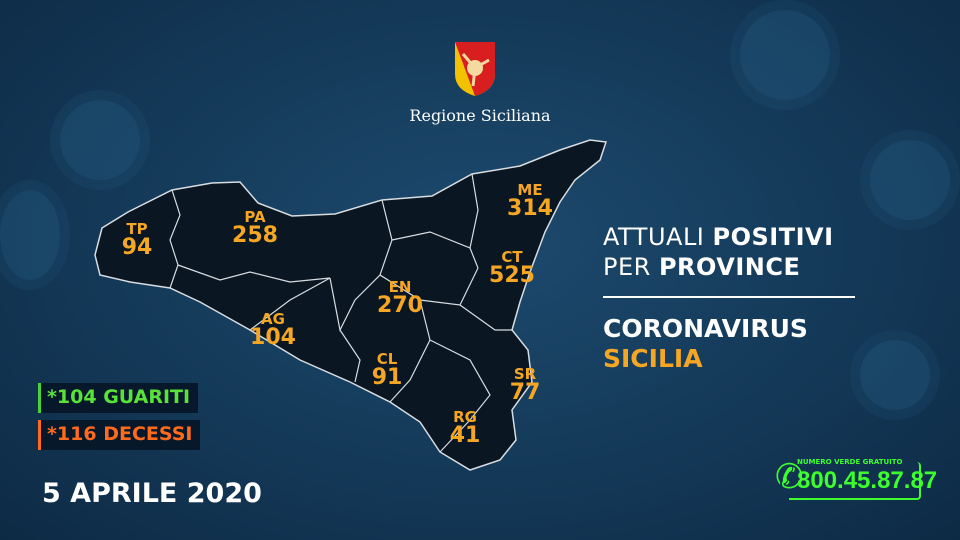  I want to click on province-value: 91, so click(387, 377).